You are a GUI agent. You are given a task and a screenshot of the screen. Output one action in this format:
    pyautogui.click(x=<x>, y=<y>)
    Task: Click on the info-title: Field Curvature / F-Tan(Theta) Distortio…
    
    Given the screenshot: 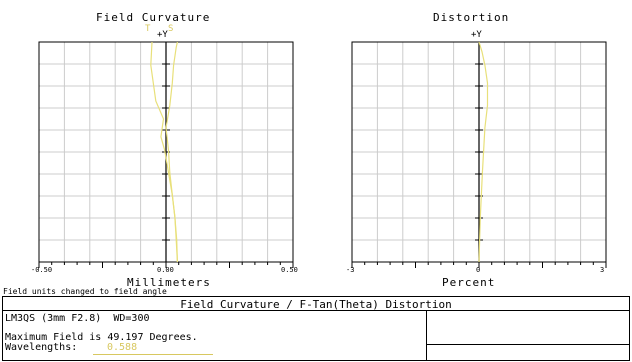 What is the action you would take?
    pyautogui.click(x=316, y=304)
    